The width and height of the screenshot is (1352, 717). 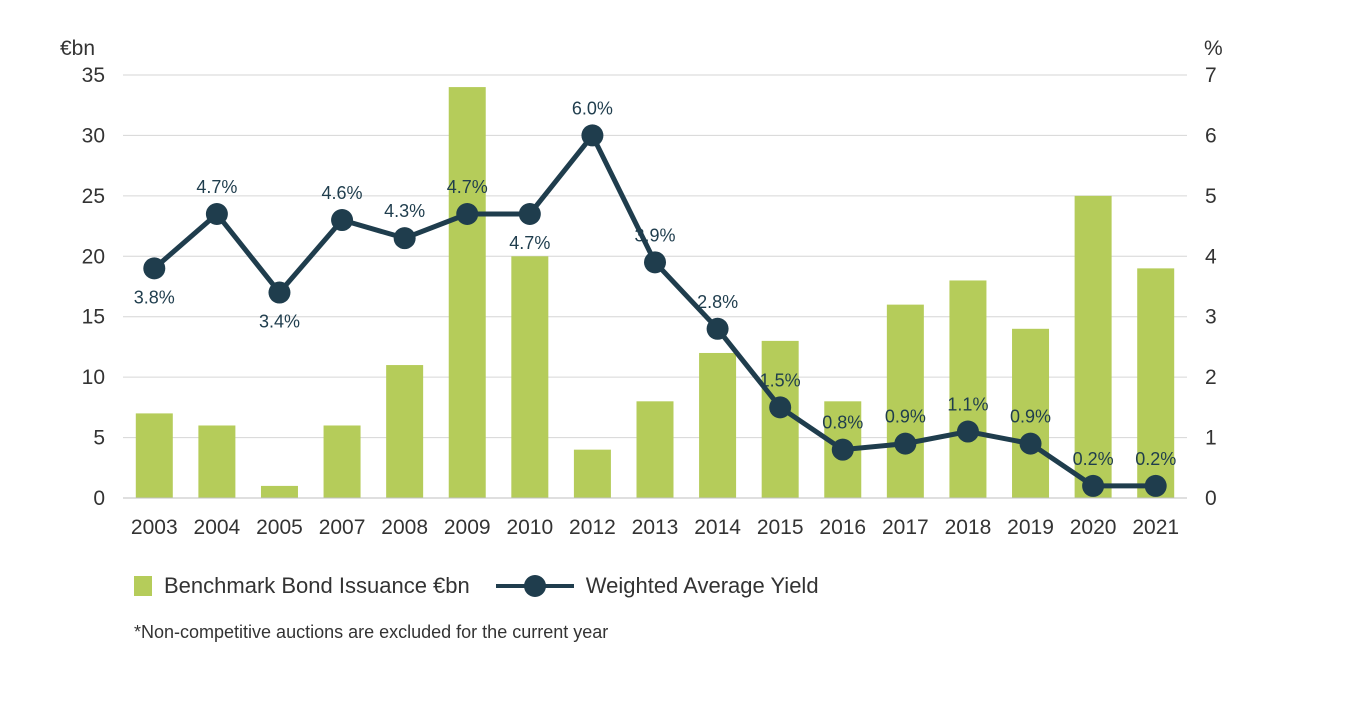 What do you see at coordinates (93, 196) in the screenshot?
I see `left-tick-label: 25` at bounding box center [93, 196].